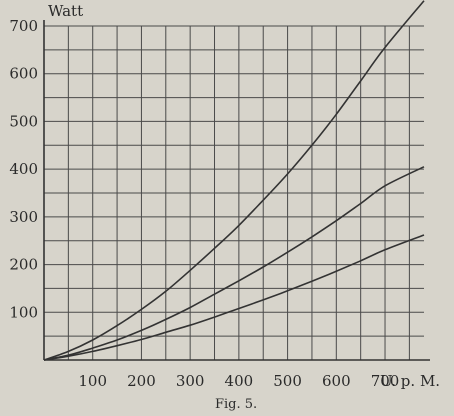 The width and height of the screenshot is (454, 416). Describe the element at coordinates (287, 381) in the screenshot. I see `x-tick-label: 500` at that location.